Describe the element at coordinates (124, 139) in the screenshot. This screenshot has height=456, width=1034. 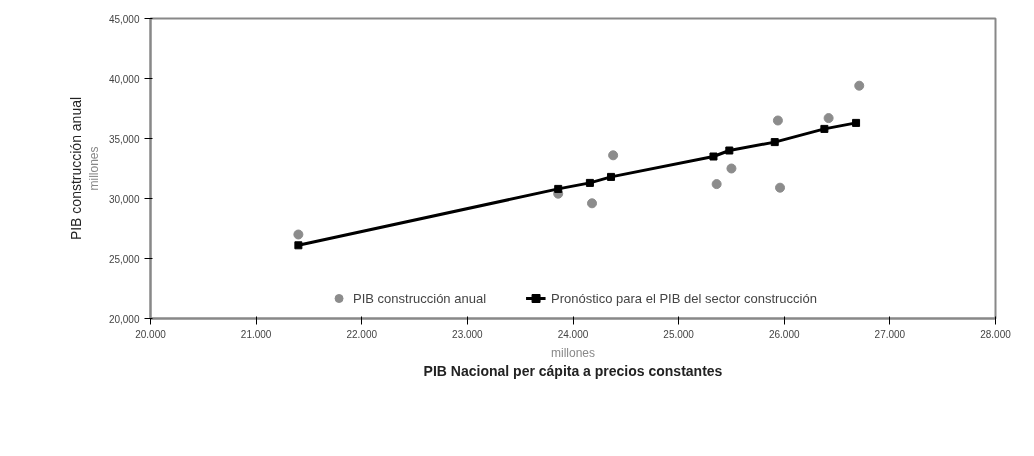
I see `y-tick-label: 35,000` at that location.